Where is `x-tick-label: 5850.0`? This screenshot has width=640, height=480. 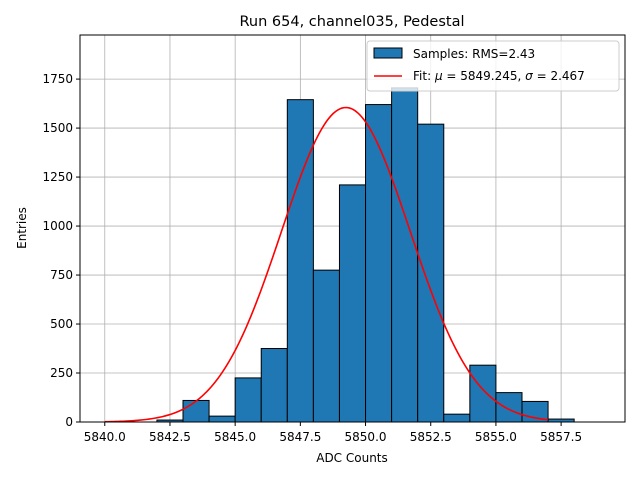
x-tick-label: 5850.0 is located at coordinates (366, 437).